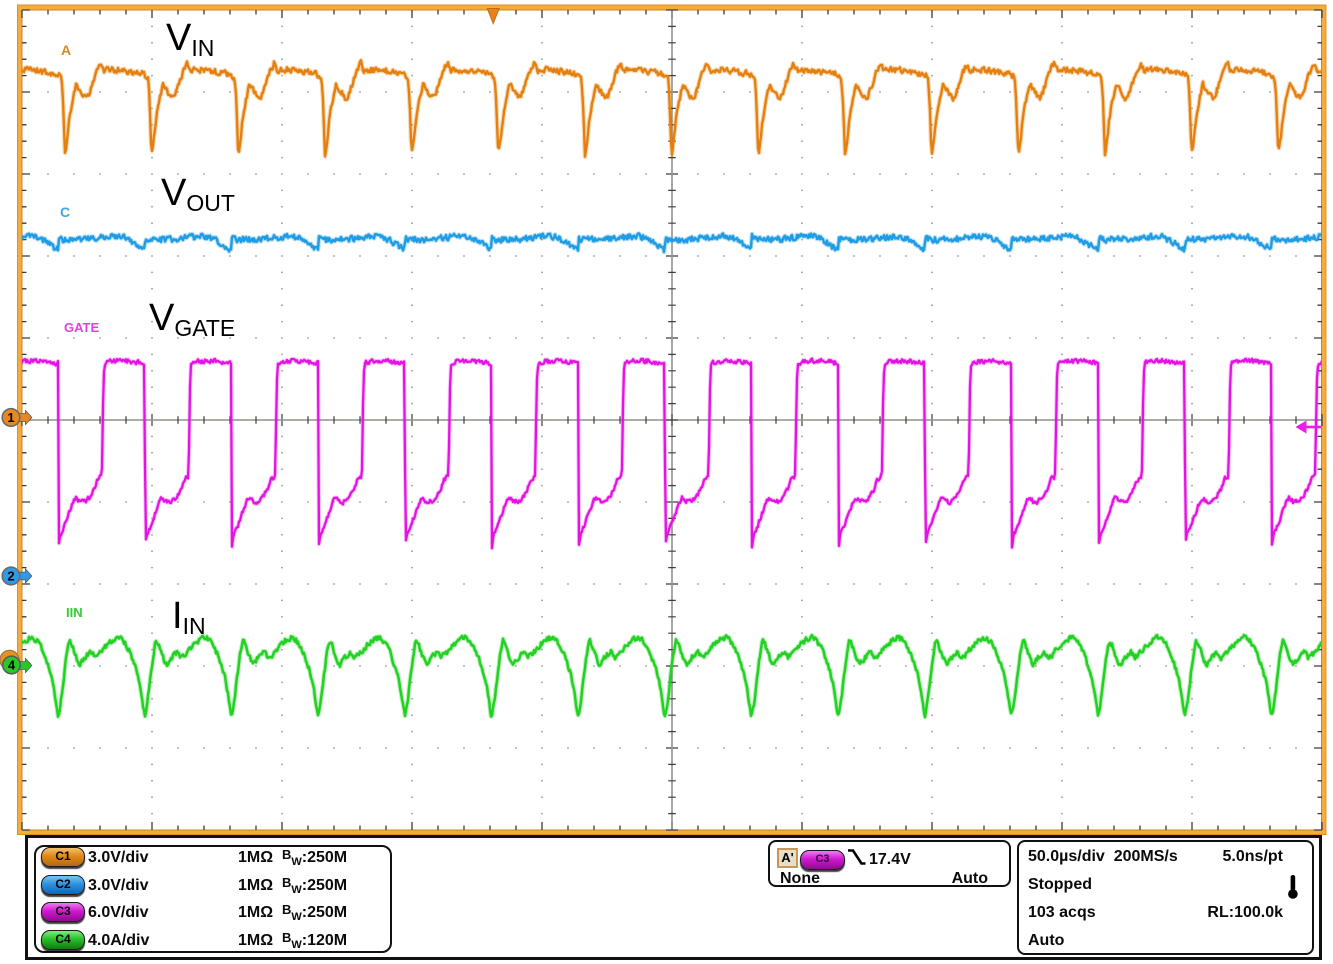  Describe the element at coordinates (12, 665) in the screenshot. I see `svg-text: 4` at that location.